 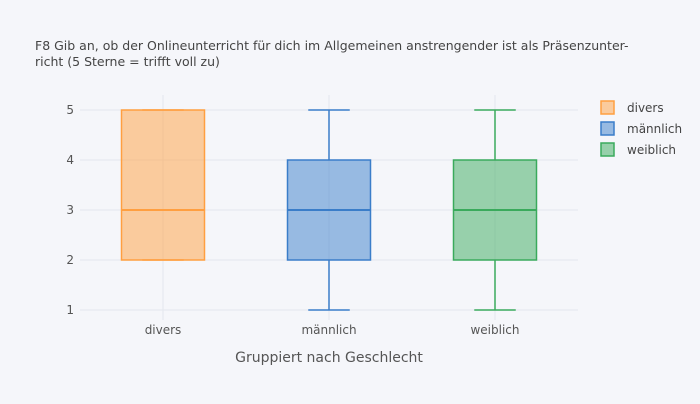 I want to click on x-tick-label: männlich, so click(x=328, y=330).